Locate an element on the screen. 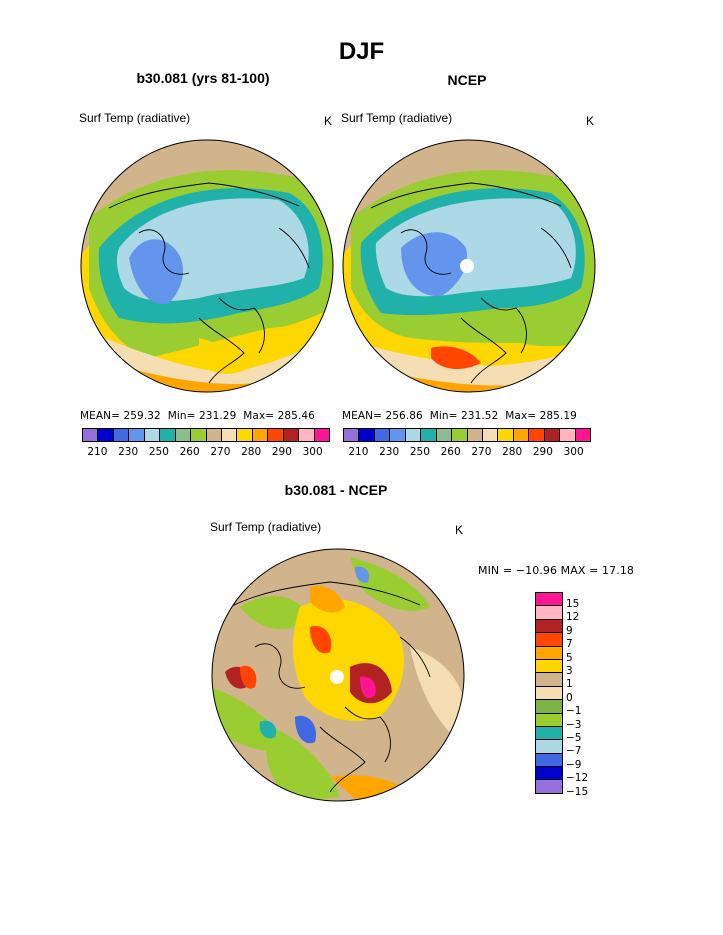 This screenshot has height=935, width=723. colorbar-tick-label: −7 is located at coordinates (574, 751).